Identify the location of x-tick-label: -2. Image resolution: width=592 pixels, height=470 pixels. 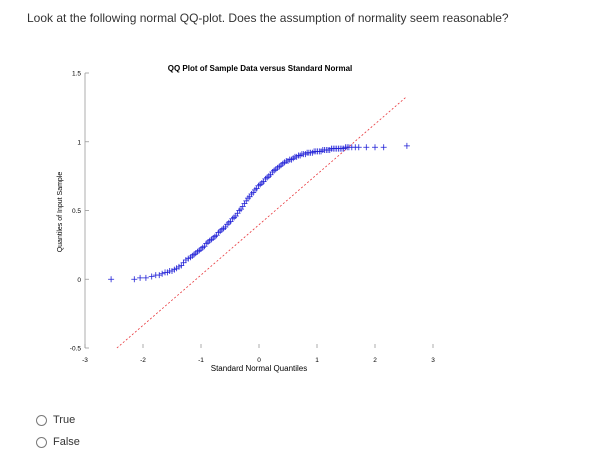
(143, 360).